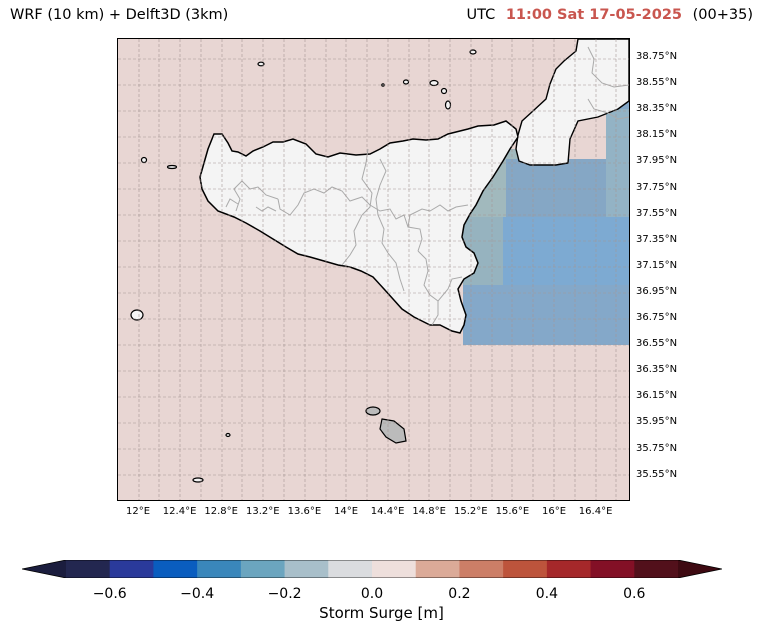  What do you see at coordinates (473, 52) in the screenshot?
I see `alicudi-island` at bounding box center [473, 52].